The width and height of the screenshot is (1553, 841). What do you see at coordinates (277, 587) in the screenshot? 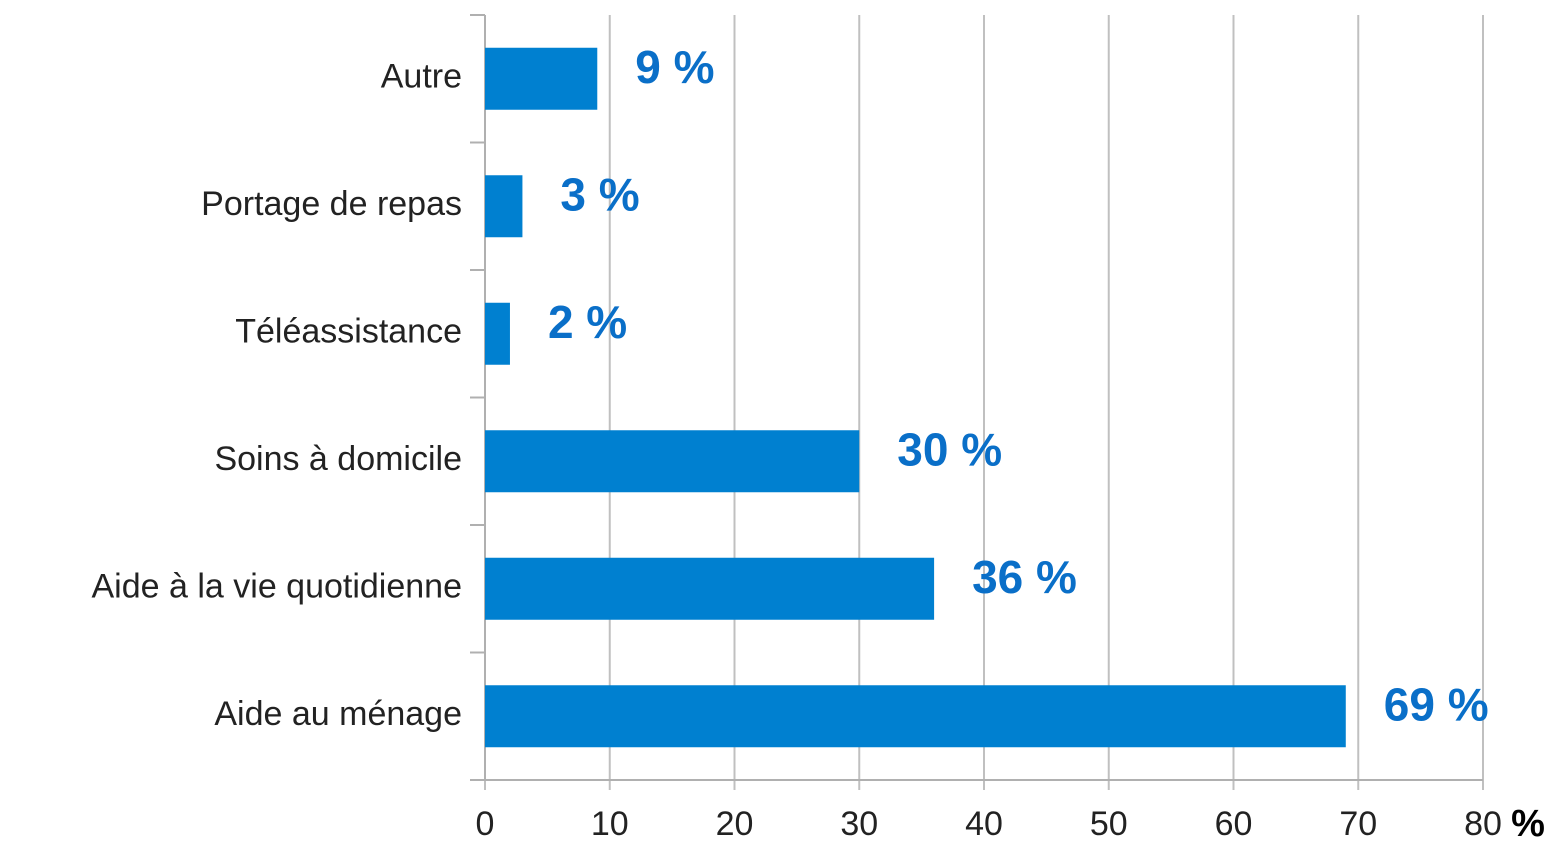
I see `y-tick-label: Aide à la vie quotidienne` at bounding box center [277, 587].